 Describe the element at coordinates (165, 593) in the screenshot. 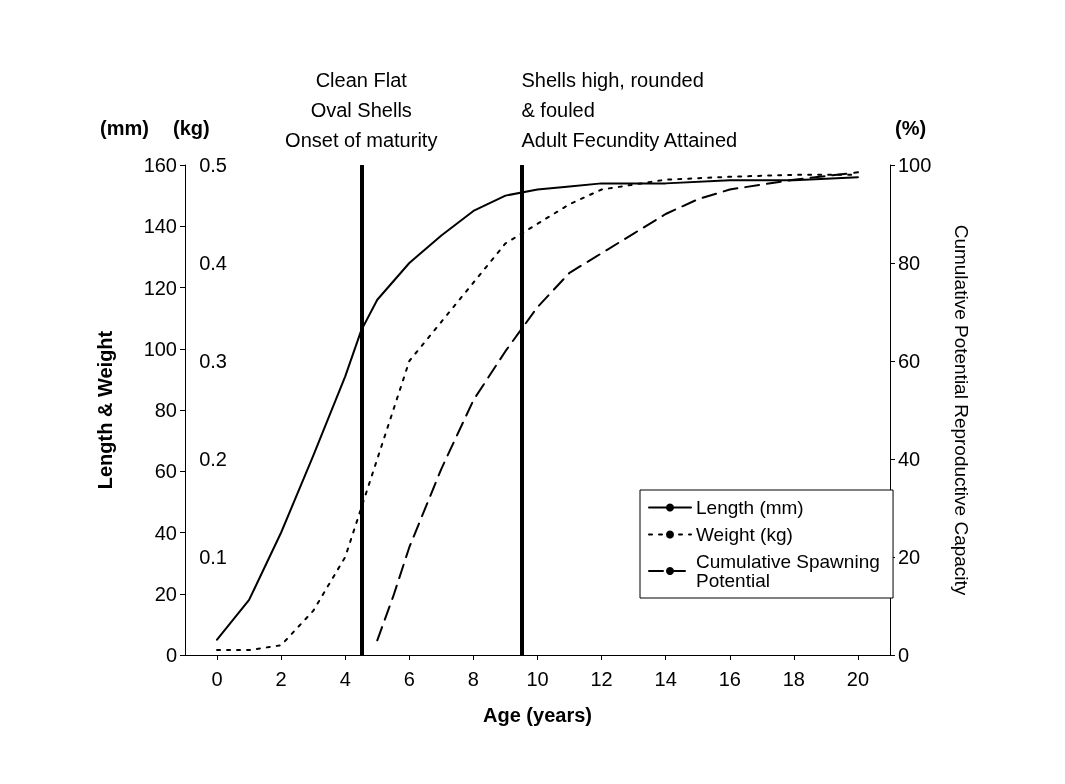

I see `y-tick-label: 20` at that location.